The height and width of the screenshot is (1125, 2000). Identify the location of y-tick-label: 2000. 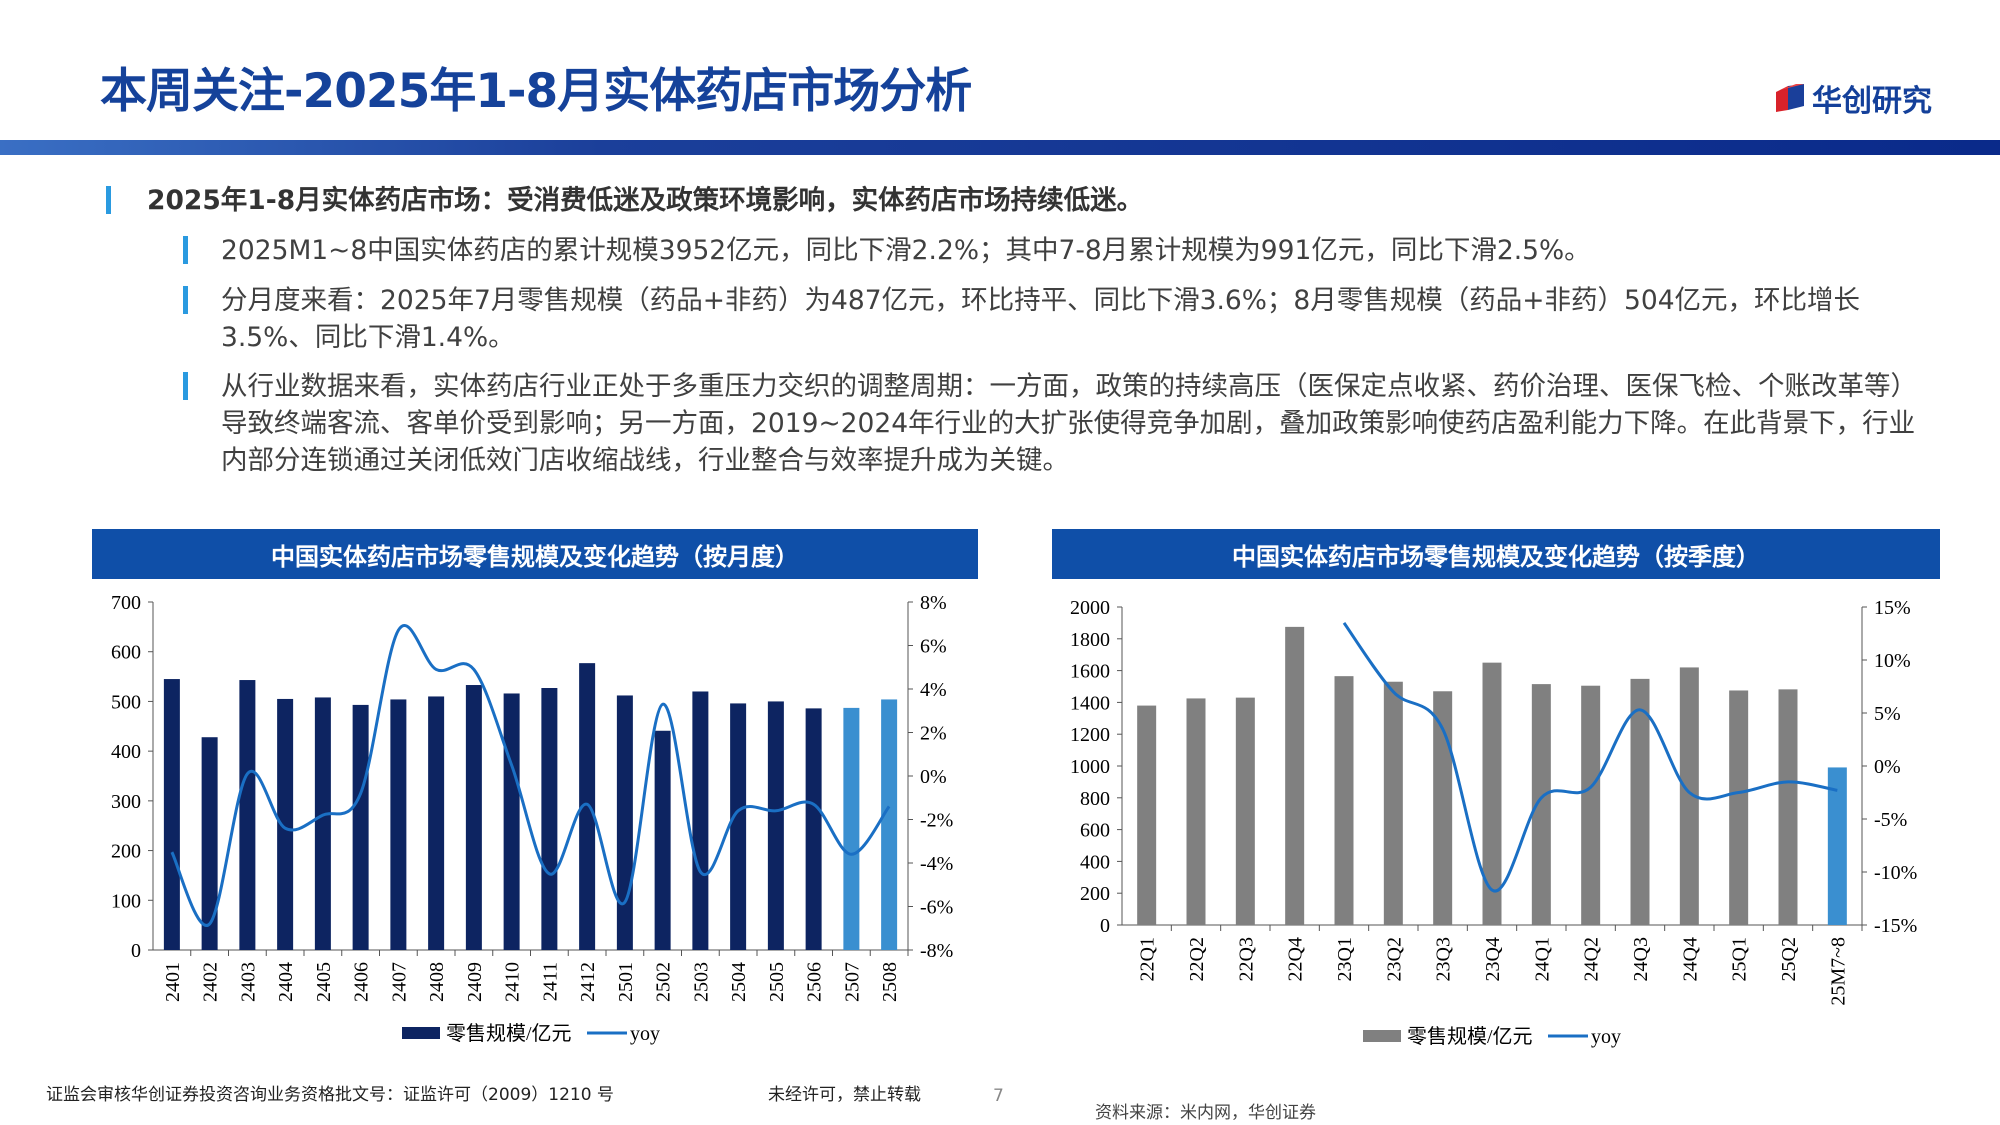
(1090, 608).